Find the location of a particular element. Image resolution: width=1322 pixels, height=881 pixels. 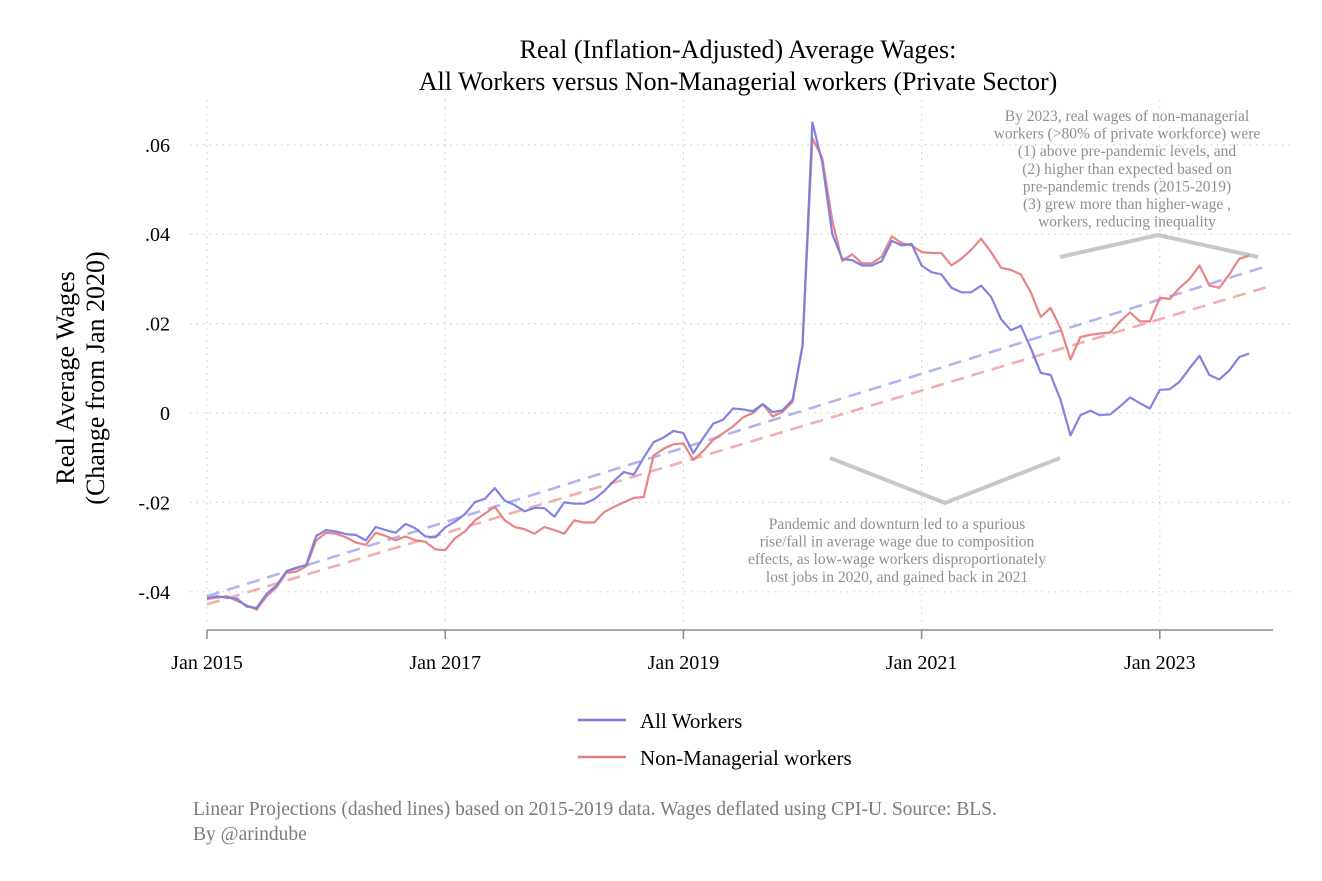

x-tick-label: Jan 2021 is located at coordinates (922, 663).